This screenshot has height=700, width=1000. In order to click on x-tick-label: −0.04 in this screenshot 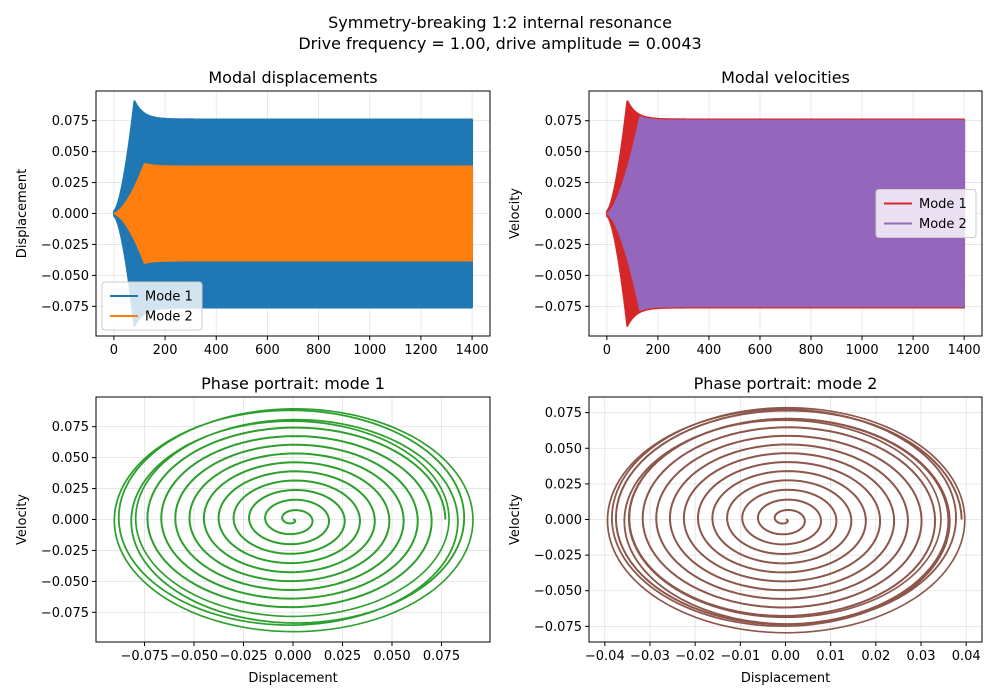, I will do `click(605, 656)`.